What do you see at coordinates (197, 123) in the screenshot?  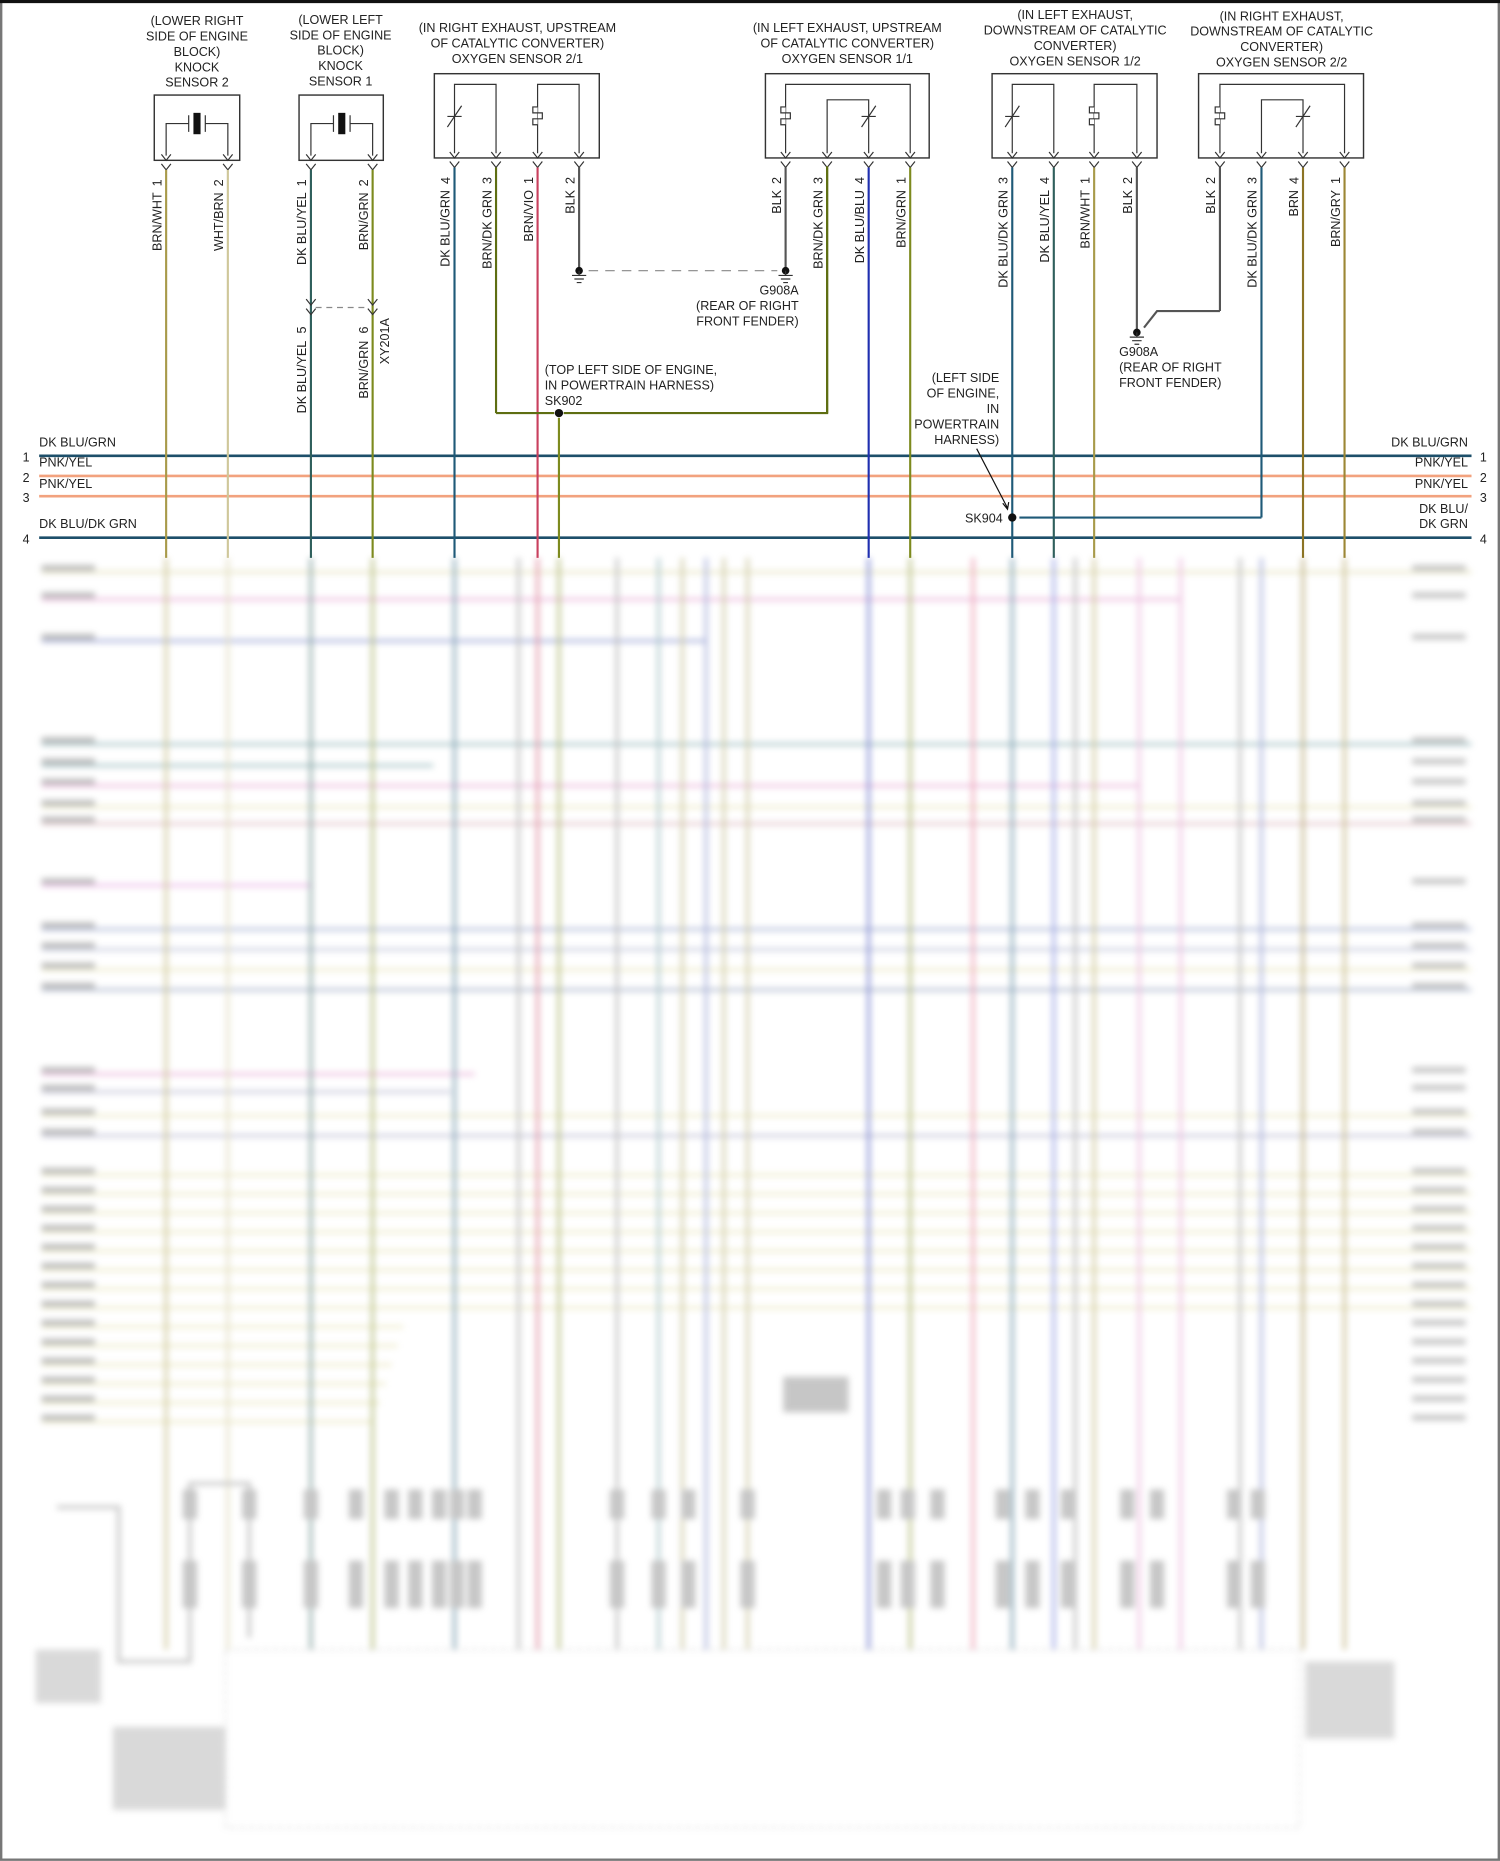 I see `piezo-element-icon` at bounding box center [197, 123].